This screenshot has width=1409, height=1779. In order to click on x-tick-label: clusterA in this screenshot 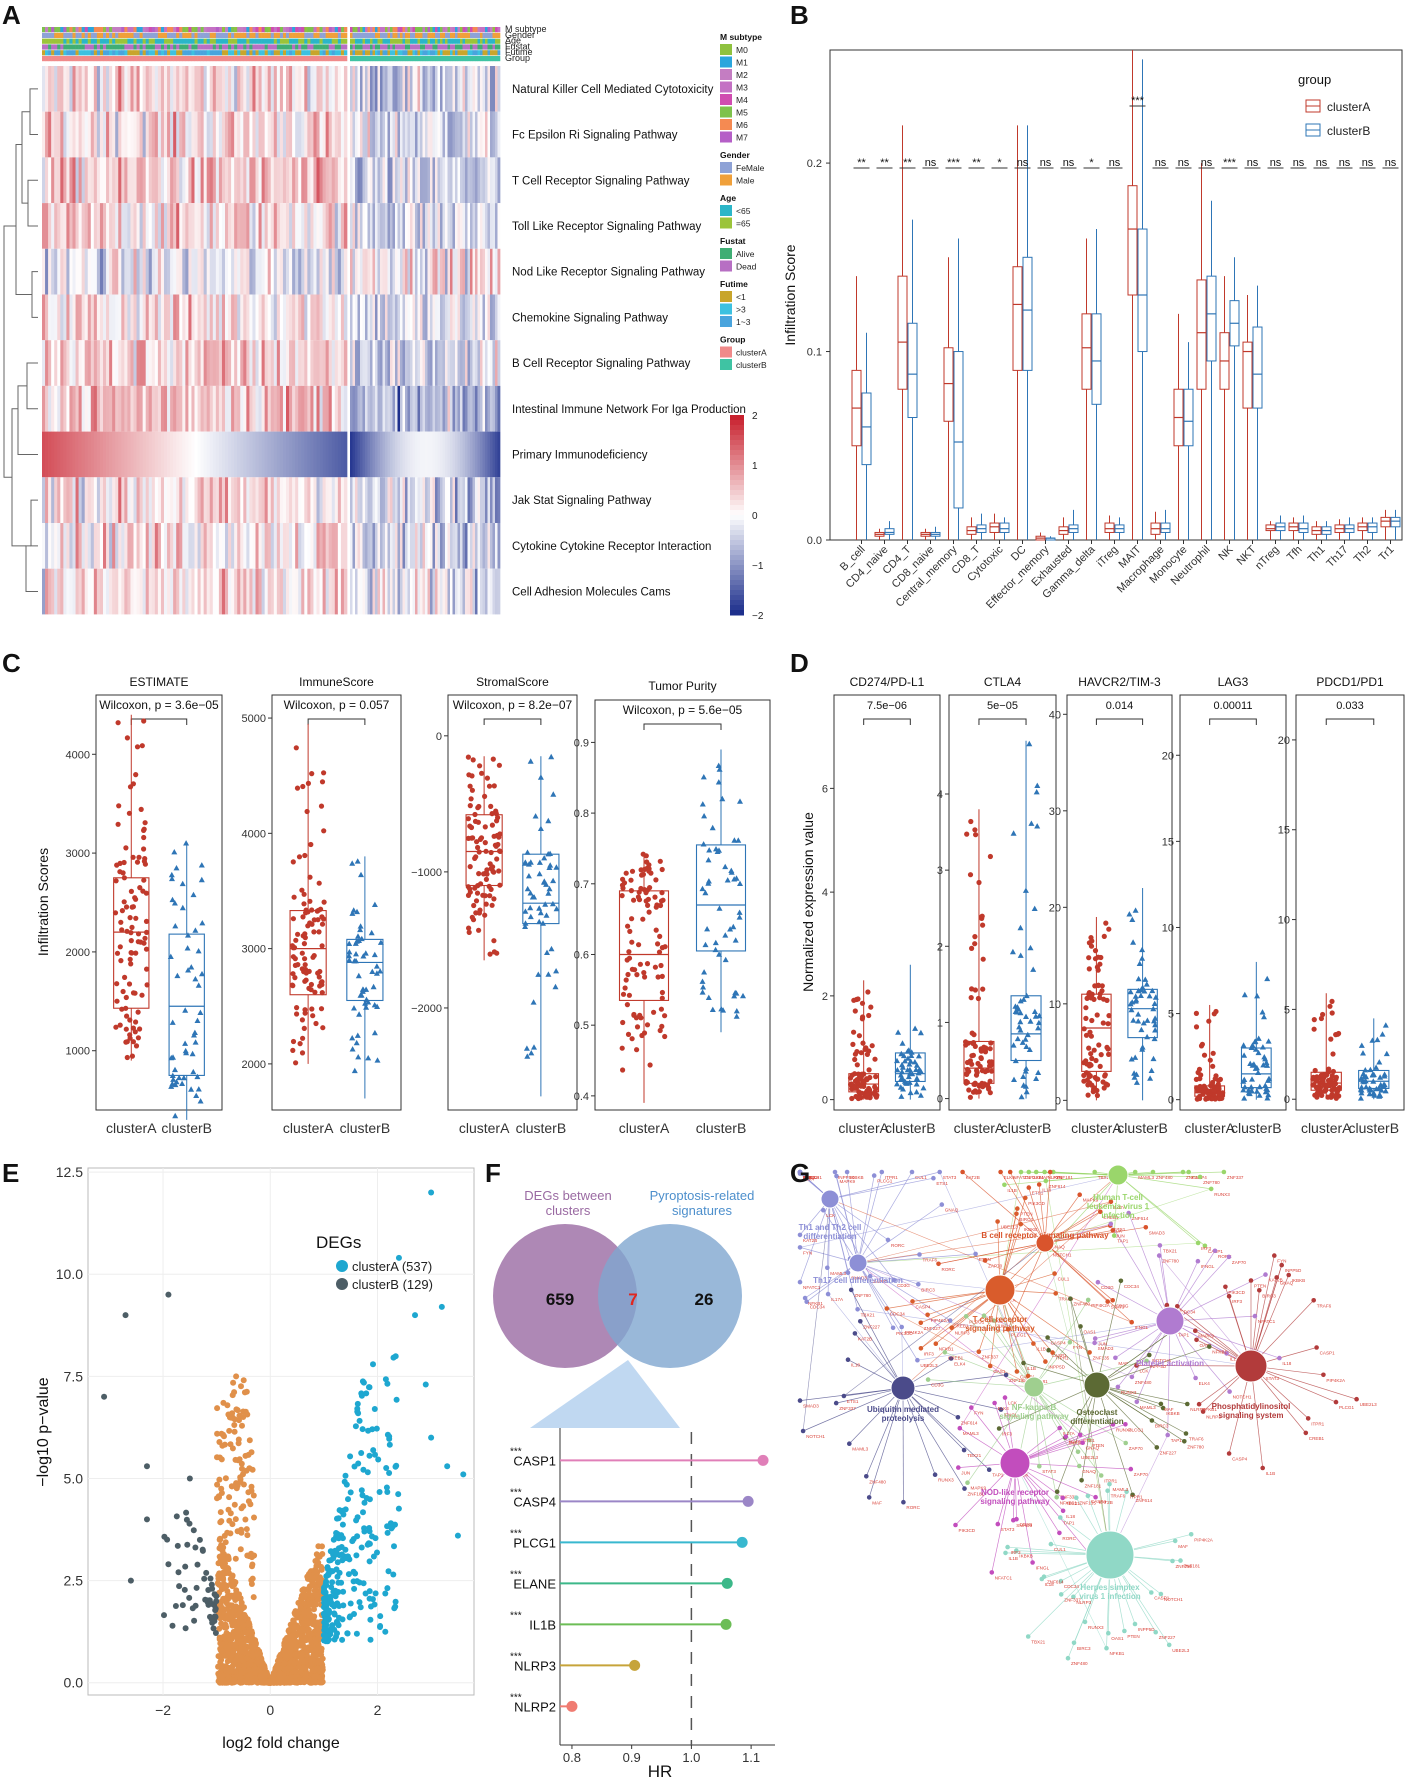, I will do `click(308, 1128)`.